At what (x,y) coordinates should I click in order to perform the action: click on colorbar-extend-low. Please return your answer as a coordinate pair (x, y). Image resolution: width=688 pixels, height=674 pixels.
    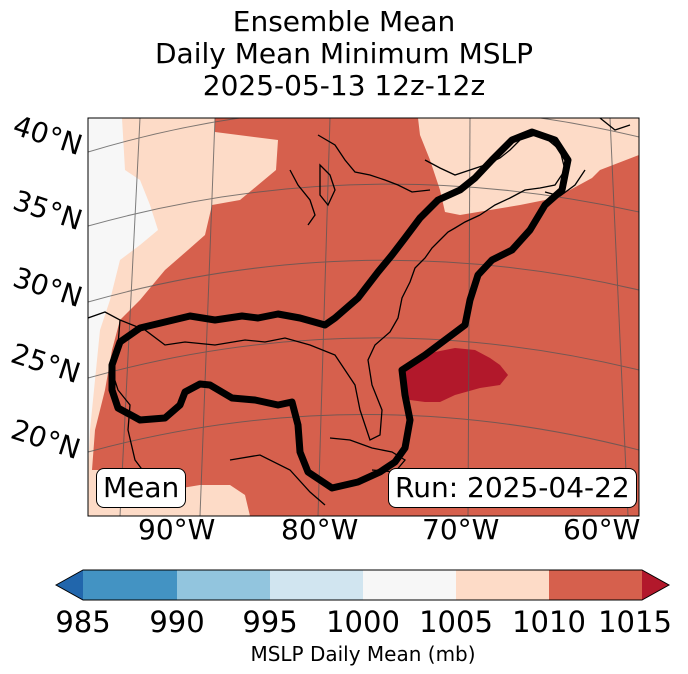
    Looking at the image, I should click on (69, 585).